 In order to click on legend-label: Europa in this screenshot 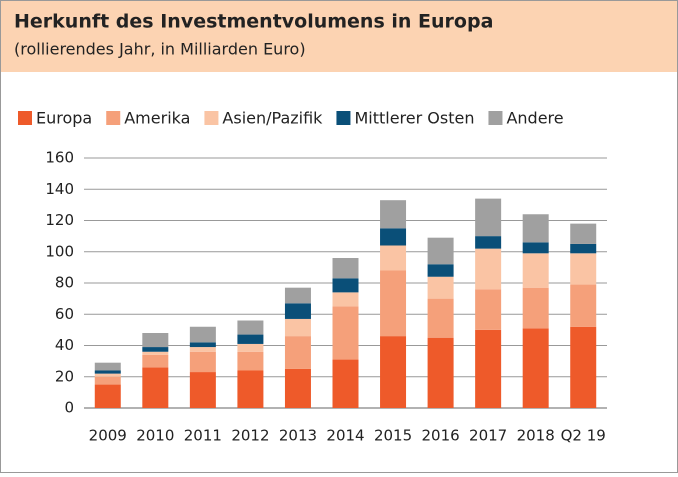, I will do `click(64, 118)`.